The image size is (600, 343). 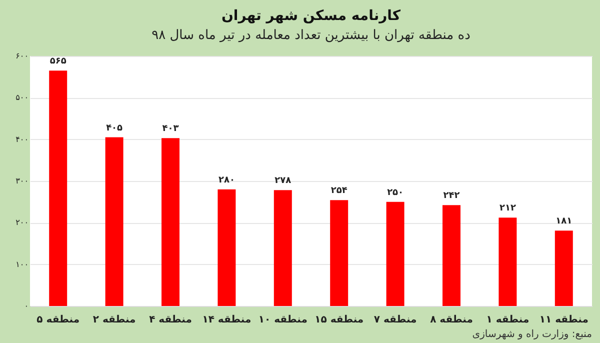 What do you see at coordinates (227, 320) in the screenshot?
I see `x-tick-label: منطقه ۱۴` at bounding box center [227, 320].